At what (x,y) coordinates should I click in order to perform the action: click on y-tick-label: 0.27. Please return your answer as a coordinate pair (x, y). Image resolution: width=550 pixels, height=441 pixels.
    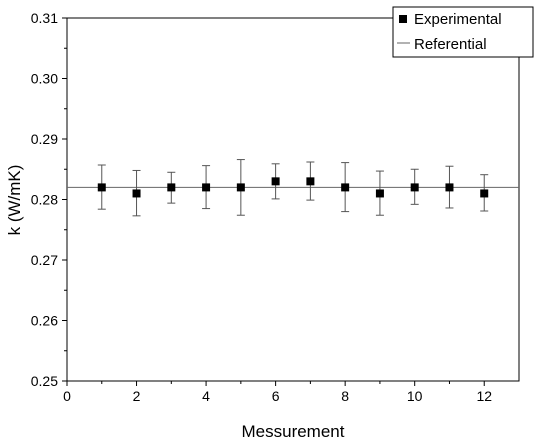
    Looking at the image, I should click on (44, 260).